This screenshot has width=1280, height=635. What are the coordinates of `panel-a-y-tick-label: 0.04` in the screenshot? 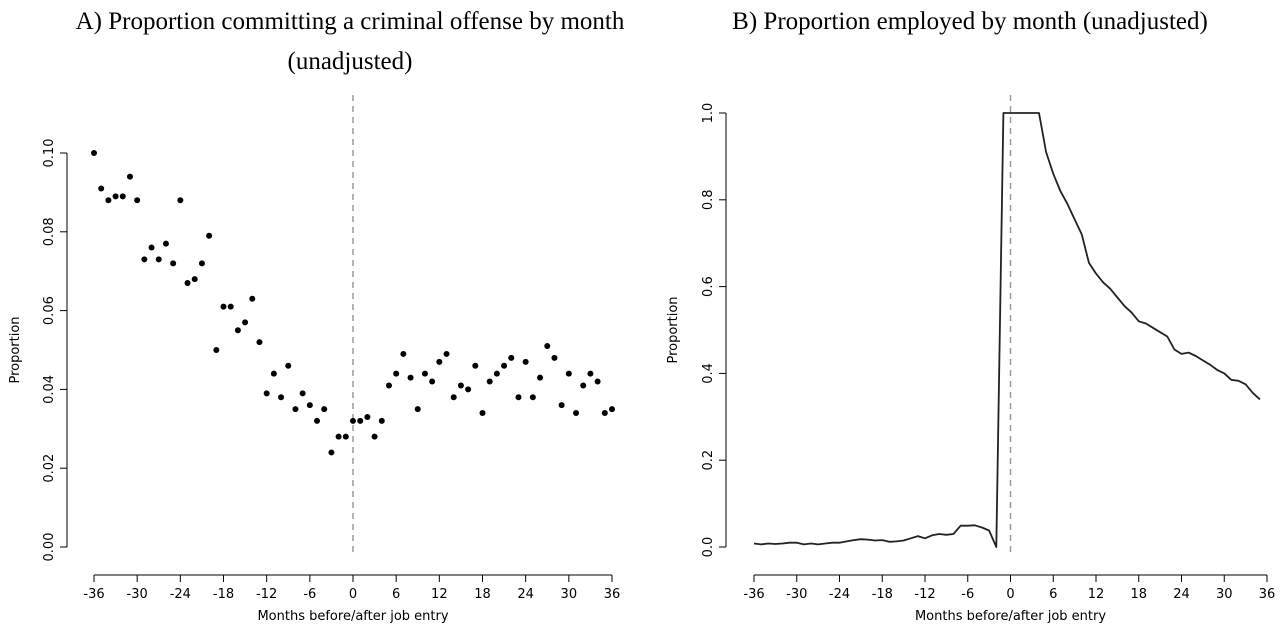 It's located at (49, 389).